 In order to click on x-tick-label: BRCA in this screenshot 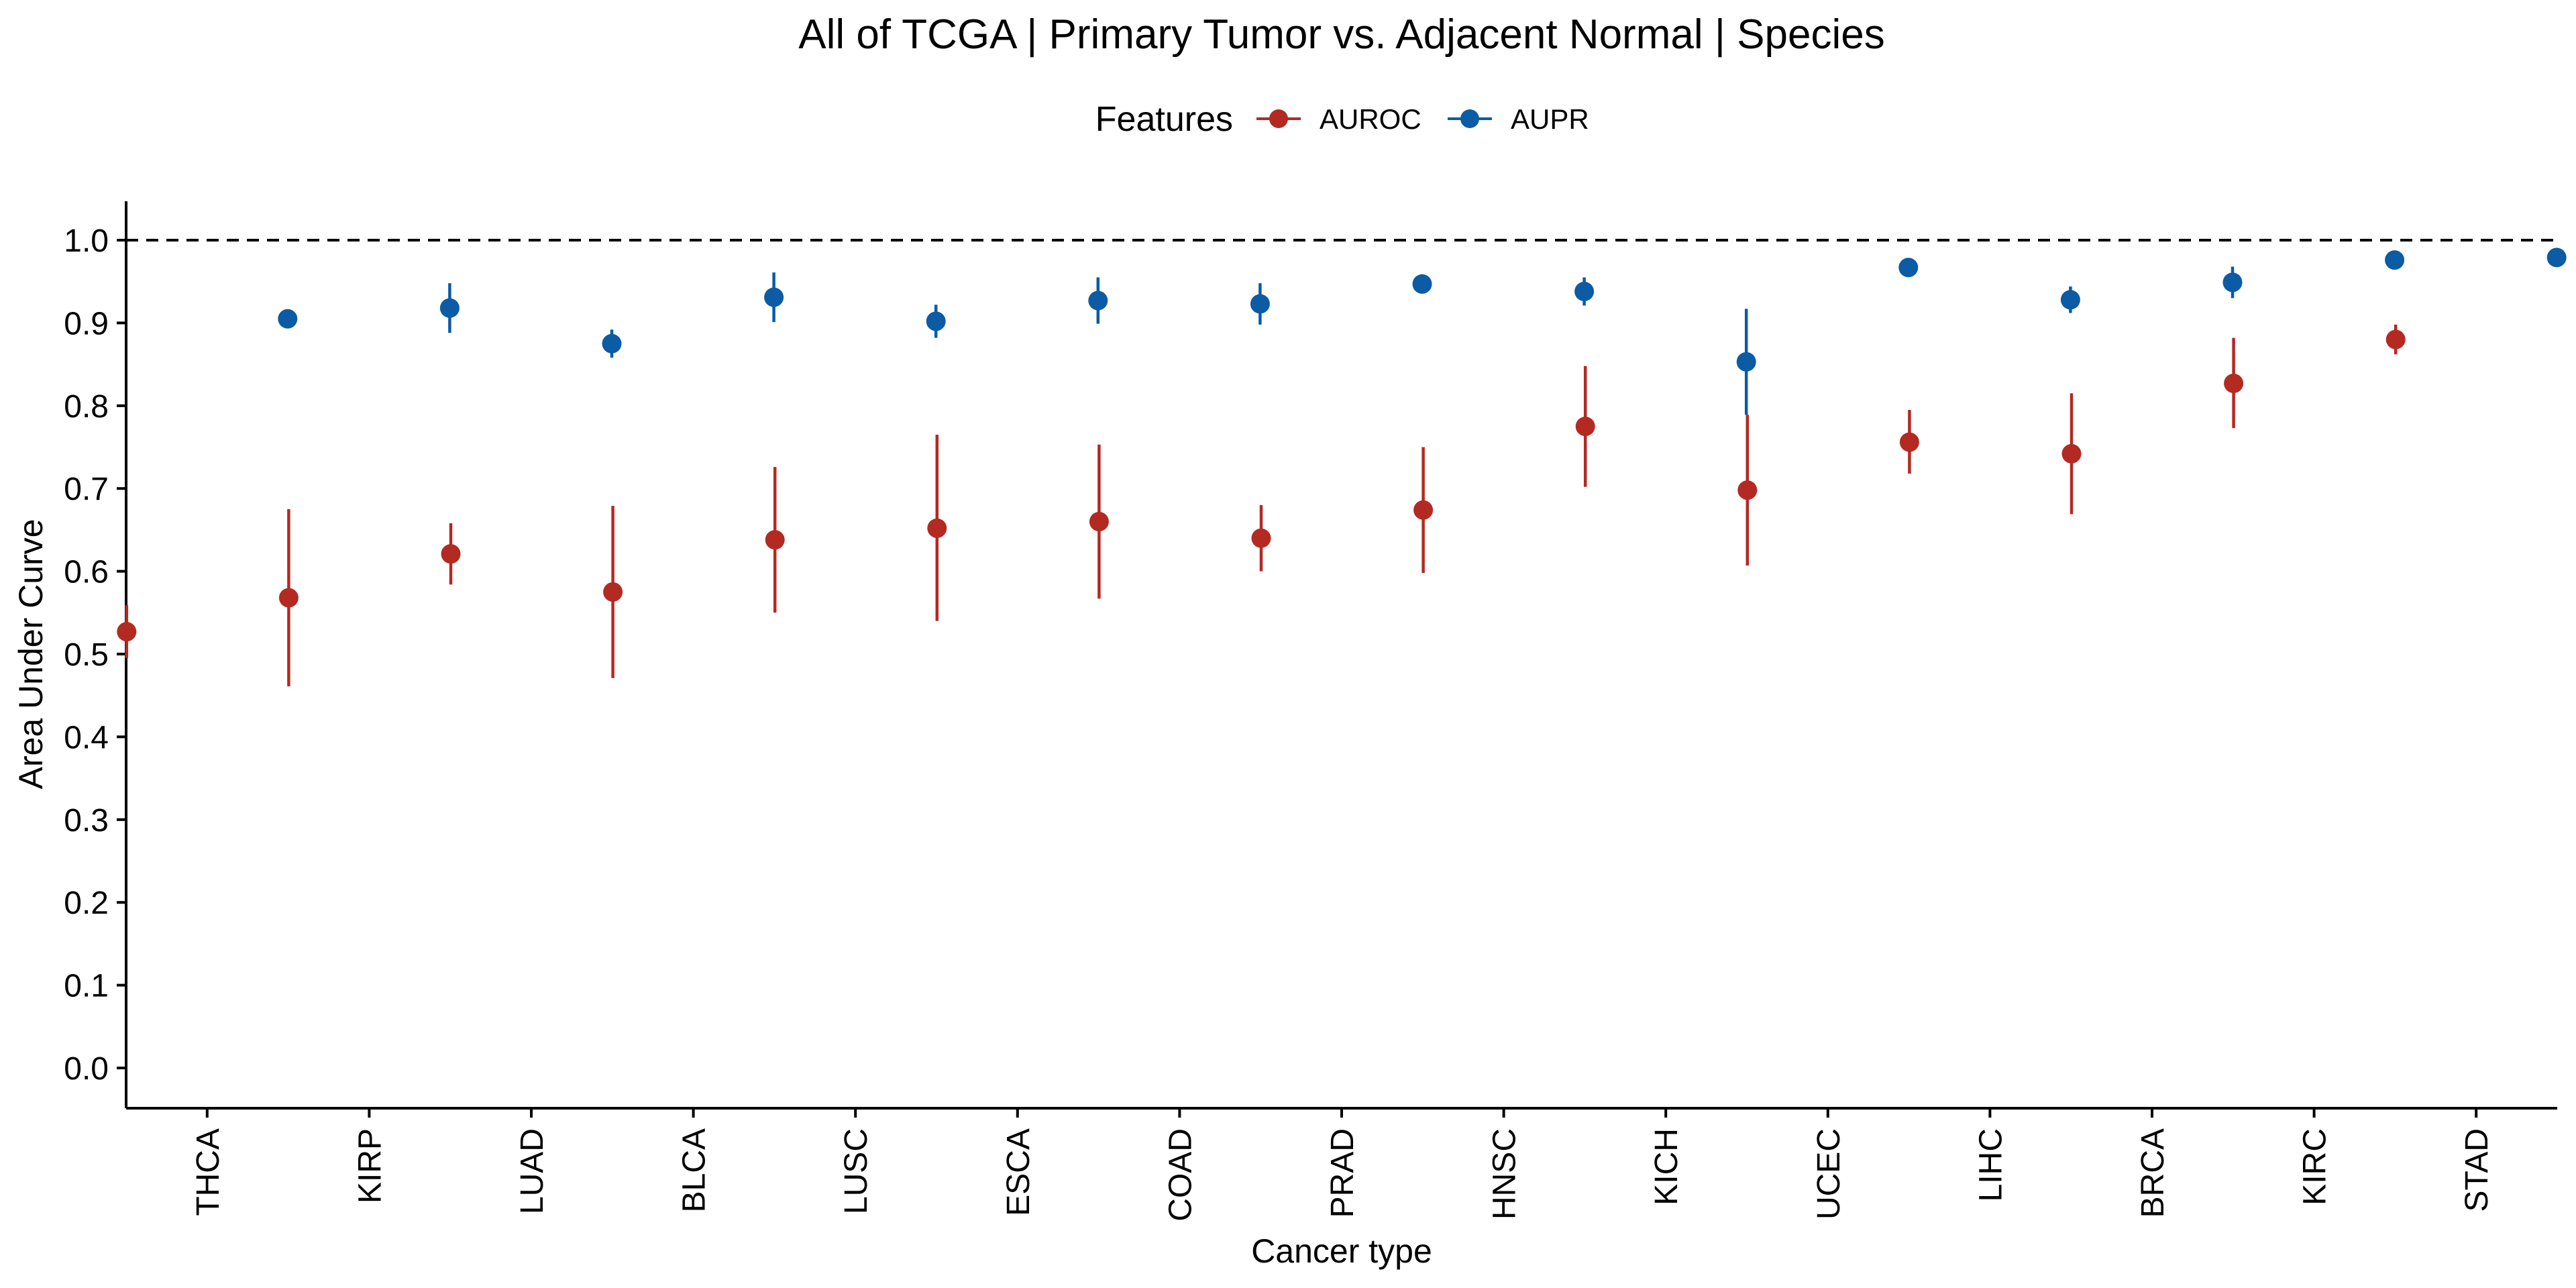, I will do `click(2153, 1173)`.